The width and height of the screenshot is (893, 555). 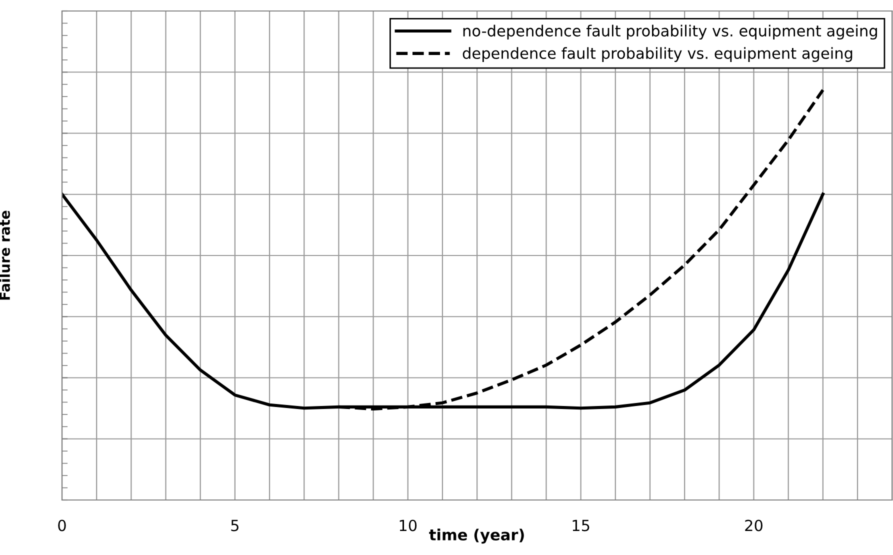 What do you see at coordinates (753, 526) in the screenshot?
I see `x-tick-label: 20` at bounding box center [753, 526].